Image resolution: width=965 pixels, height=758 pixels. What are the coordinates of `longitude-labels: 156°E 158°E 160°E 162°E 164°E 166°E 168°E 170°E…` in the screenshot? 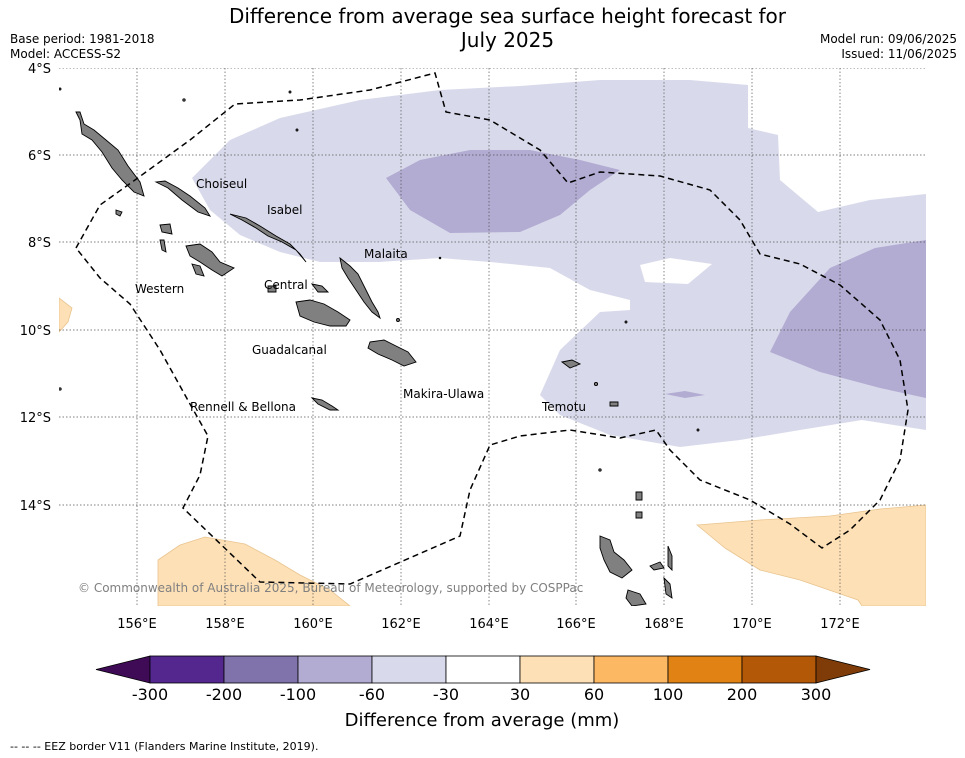 It's located at (488, 624).